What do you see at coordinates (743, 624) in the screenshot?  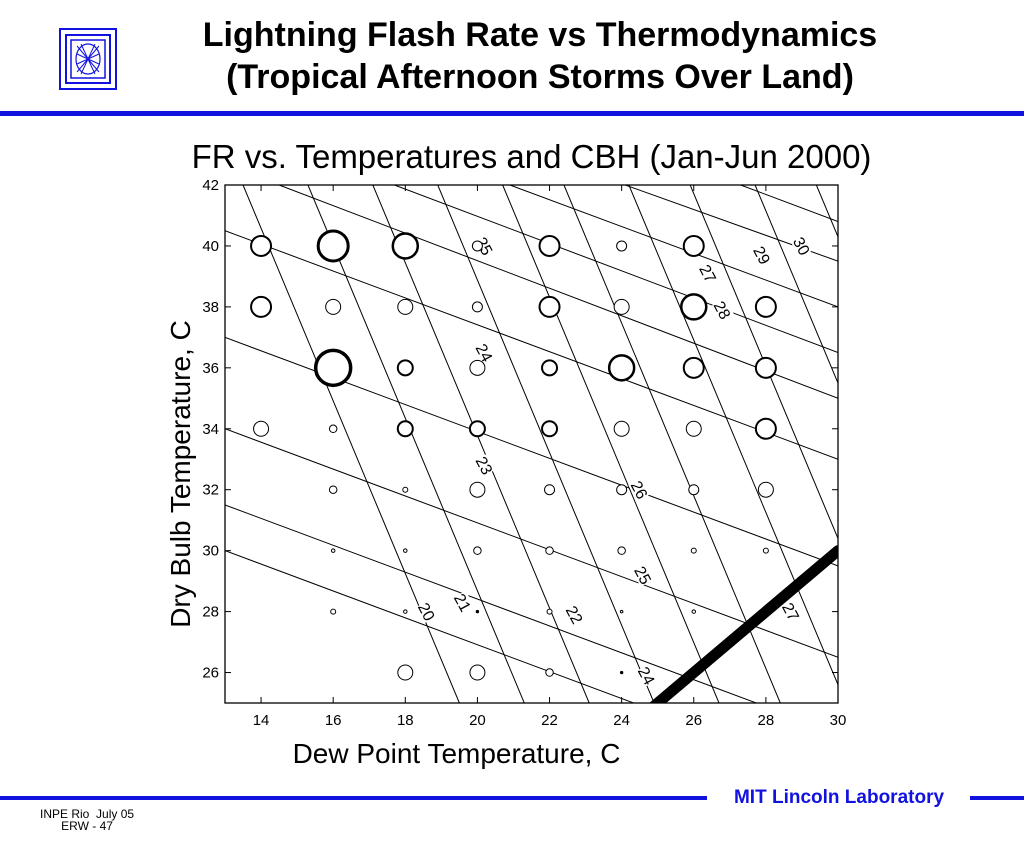 I see `saturation-line` at bounding box center [743, 624].